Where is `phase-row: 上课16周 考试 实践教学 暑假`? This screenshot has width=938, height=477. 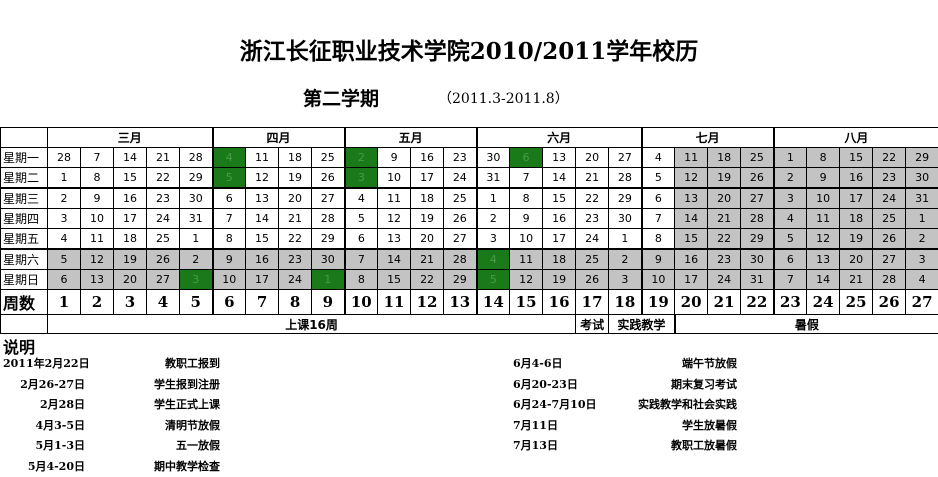 phase-row: 上课16周 考试 实践教学 暑假 is located at coordinates (469, 324).